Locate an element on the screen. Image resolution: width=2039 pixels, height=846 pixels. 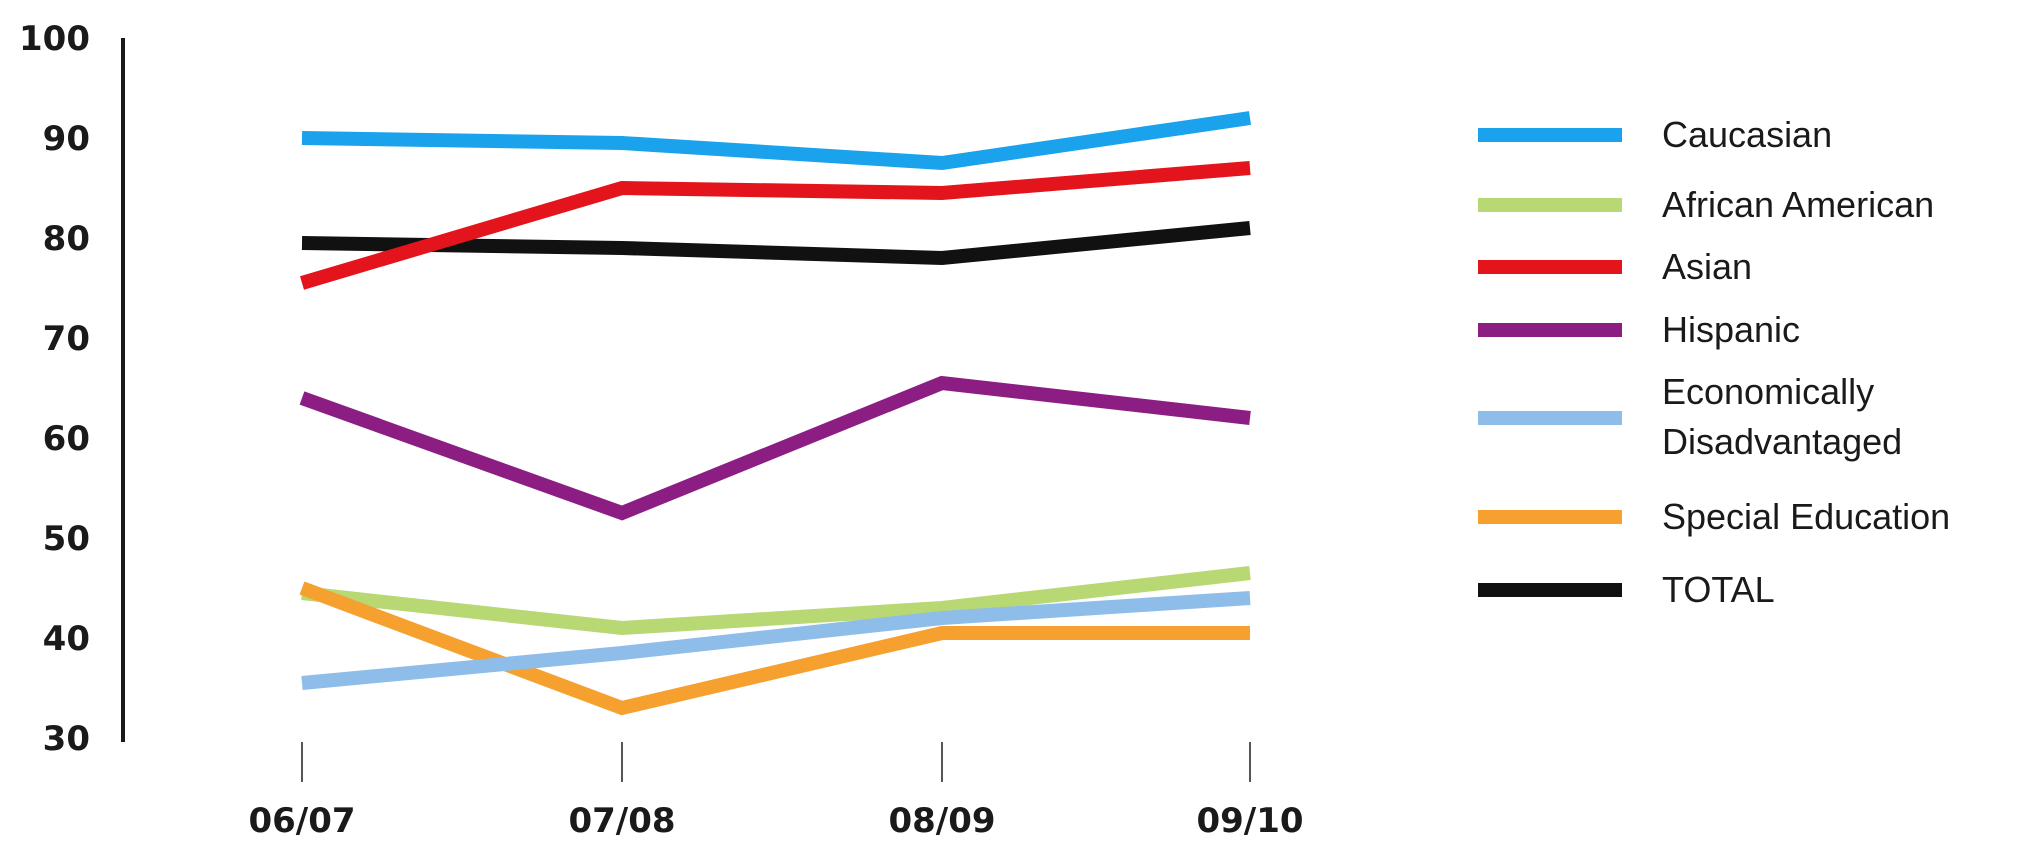
x-tick-label: 06/07 is located at coordinates (301, 821).